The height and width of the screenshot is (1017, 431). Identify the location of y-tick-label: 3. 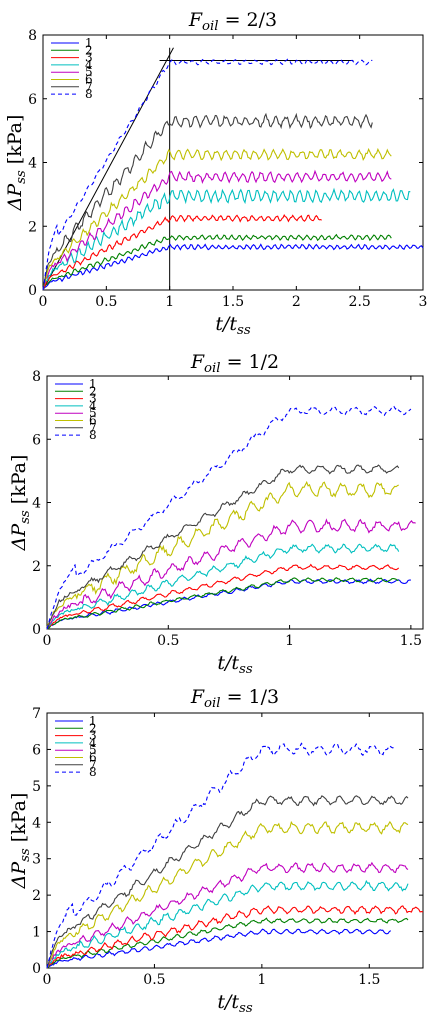
(36, 860).